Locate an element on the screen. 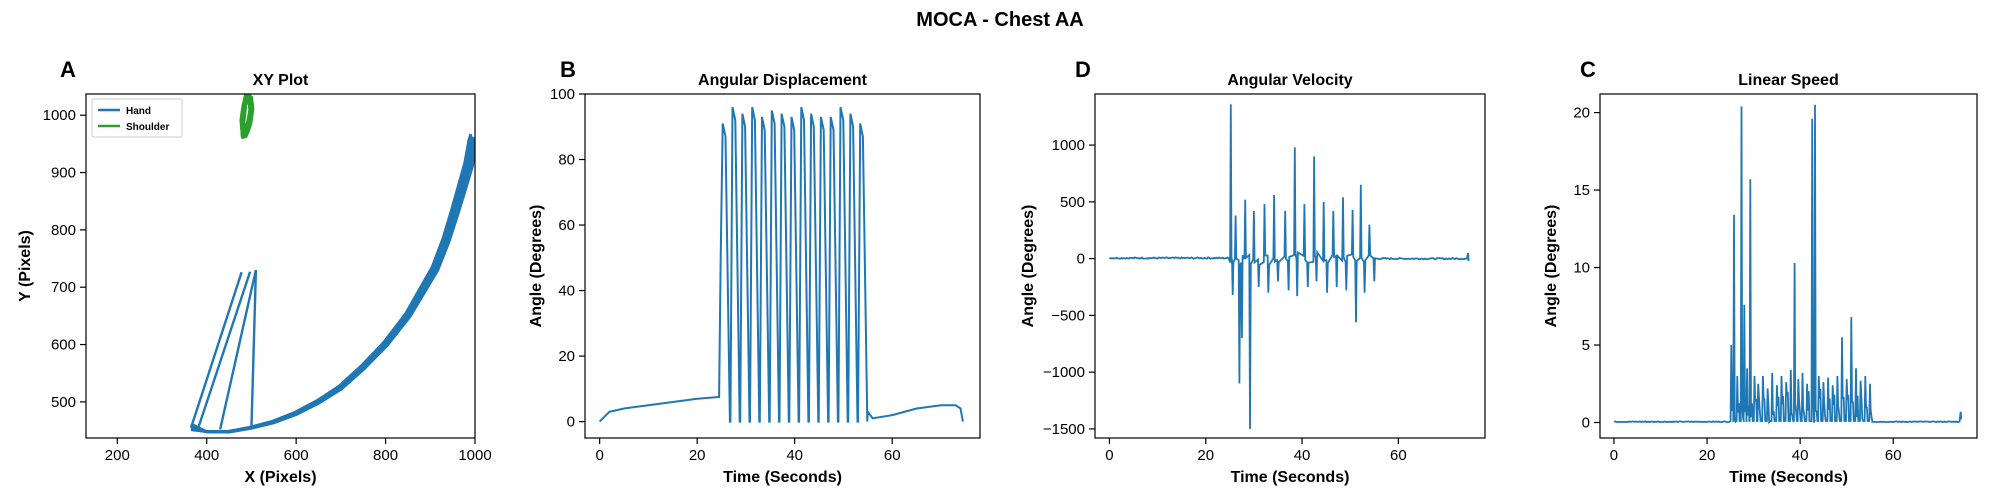 This screenshot has height=500, width=2000. plot-area-a is located at coordinates (332, 264).